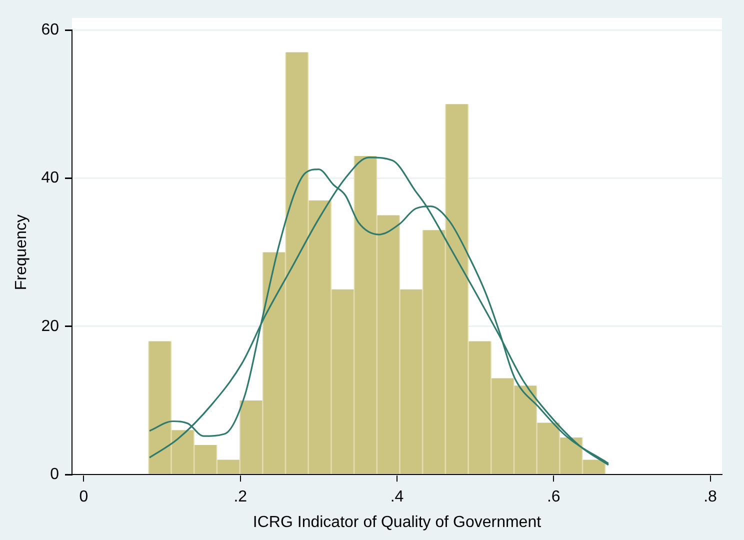  I want to click on x-tick-label: .8, so click(711, 497).